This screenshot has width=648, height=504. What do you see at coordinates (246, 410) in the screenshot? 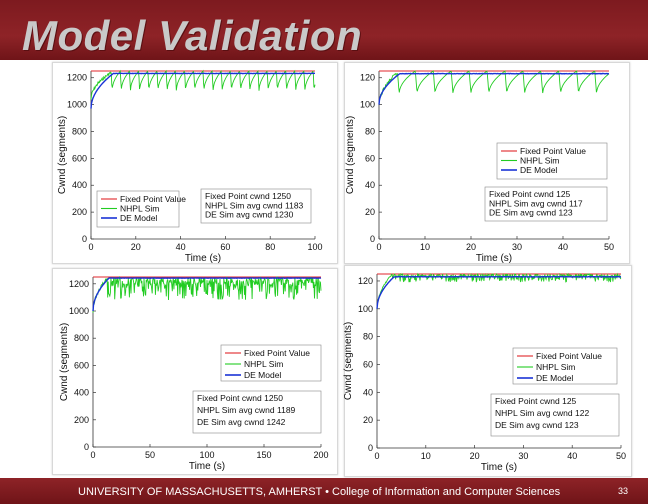
I see `annotation-text: NHPL Sim avg cwnd 1189` at bounding box center [246, 410].